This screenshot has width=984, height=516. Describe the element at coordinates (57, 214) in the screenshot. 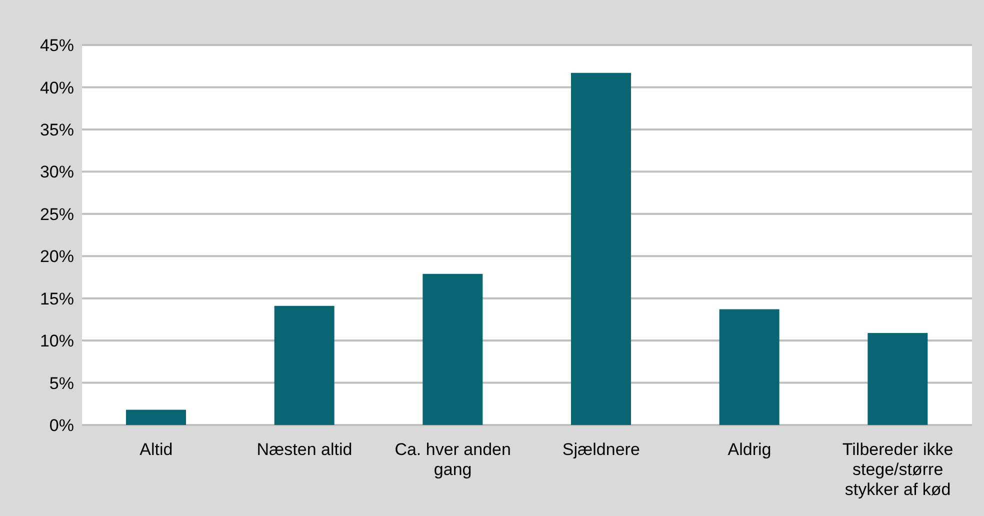

I see `y-tick-label: 25%` at that location.